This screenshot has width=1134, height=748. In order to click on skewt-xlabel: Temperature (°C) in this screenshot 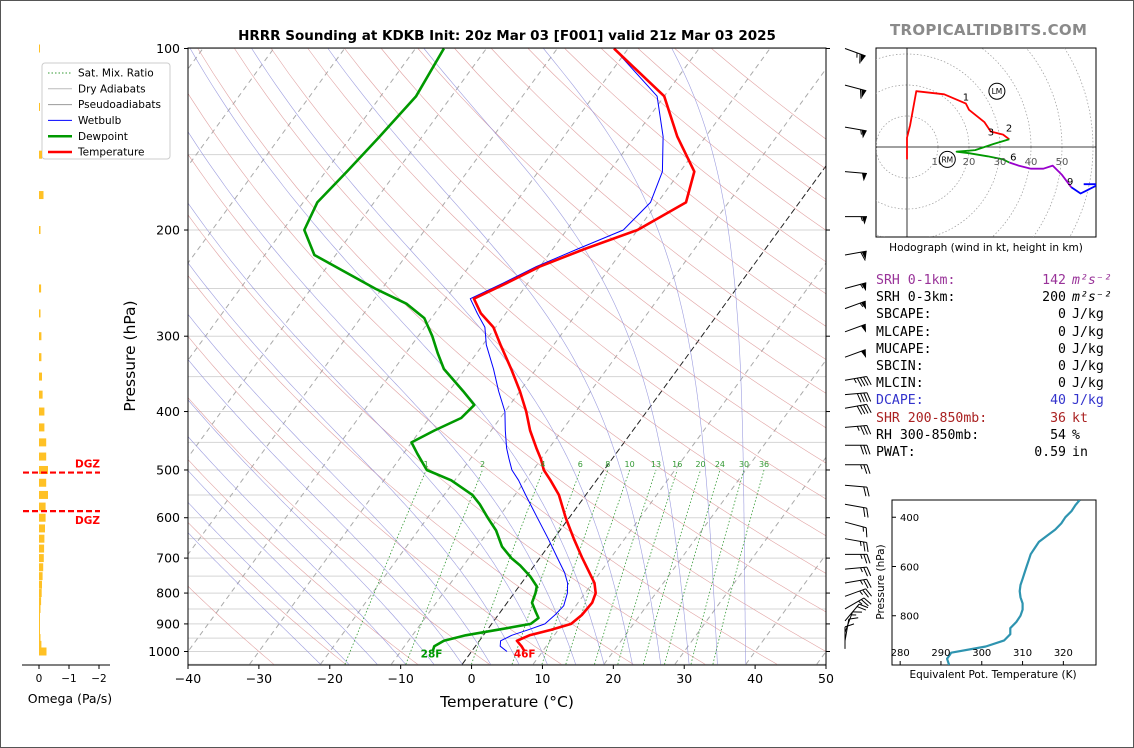, I will do `click(506, 702)`.